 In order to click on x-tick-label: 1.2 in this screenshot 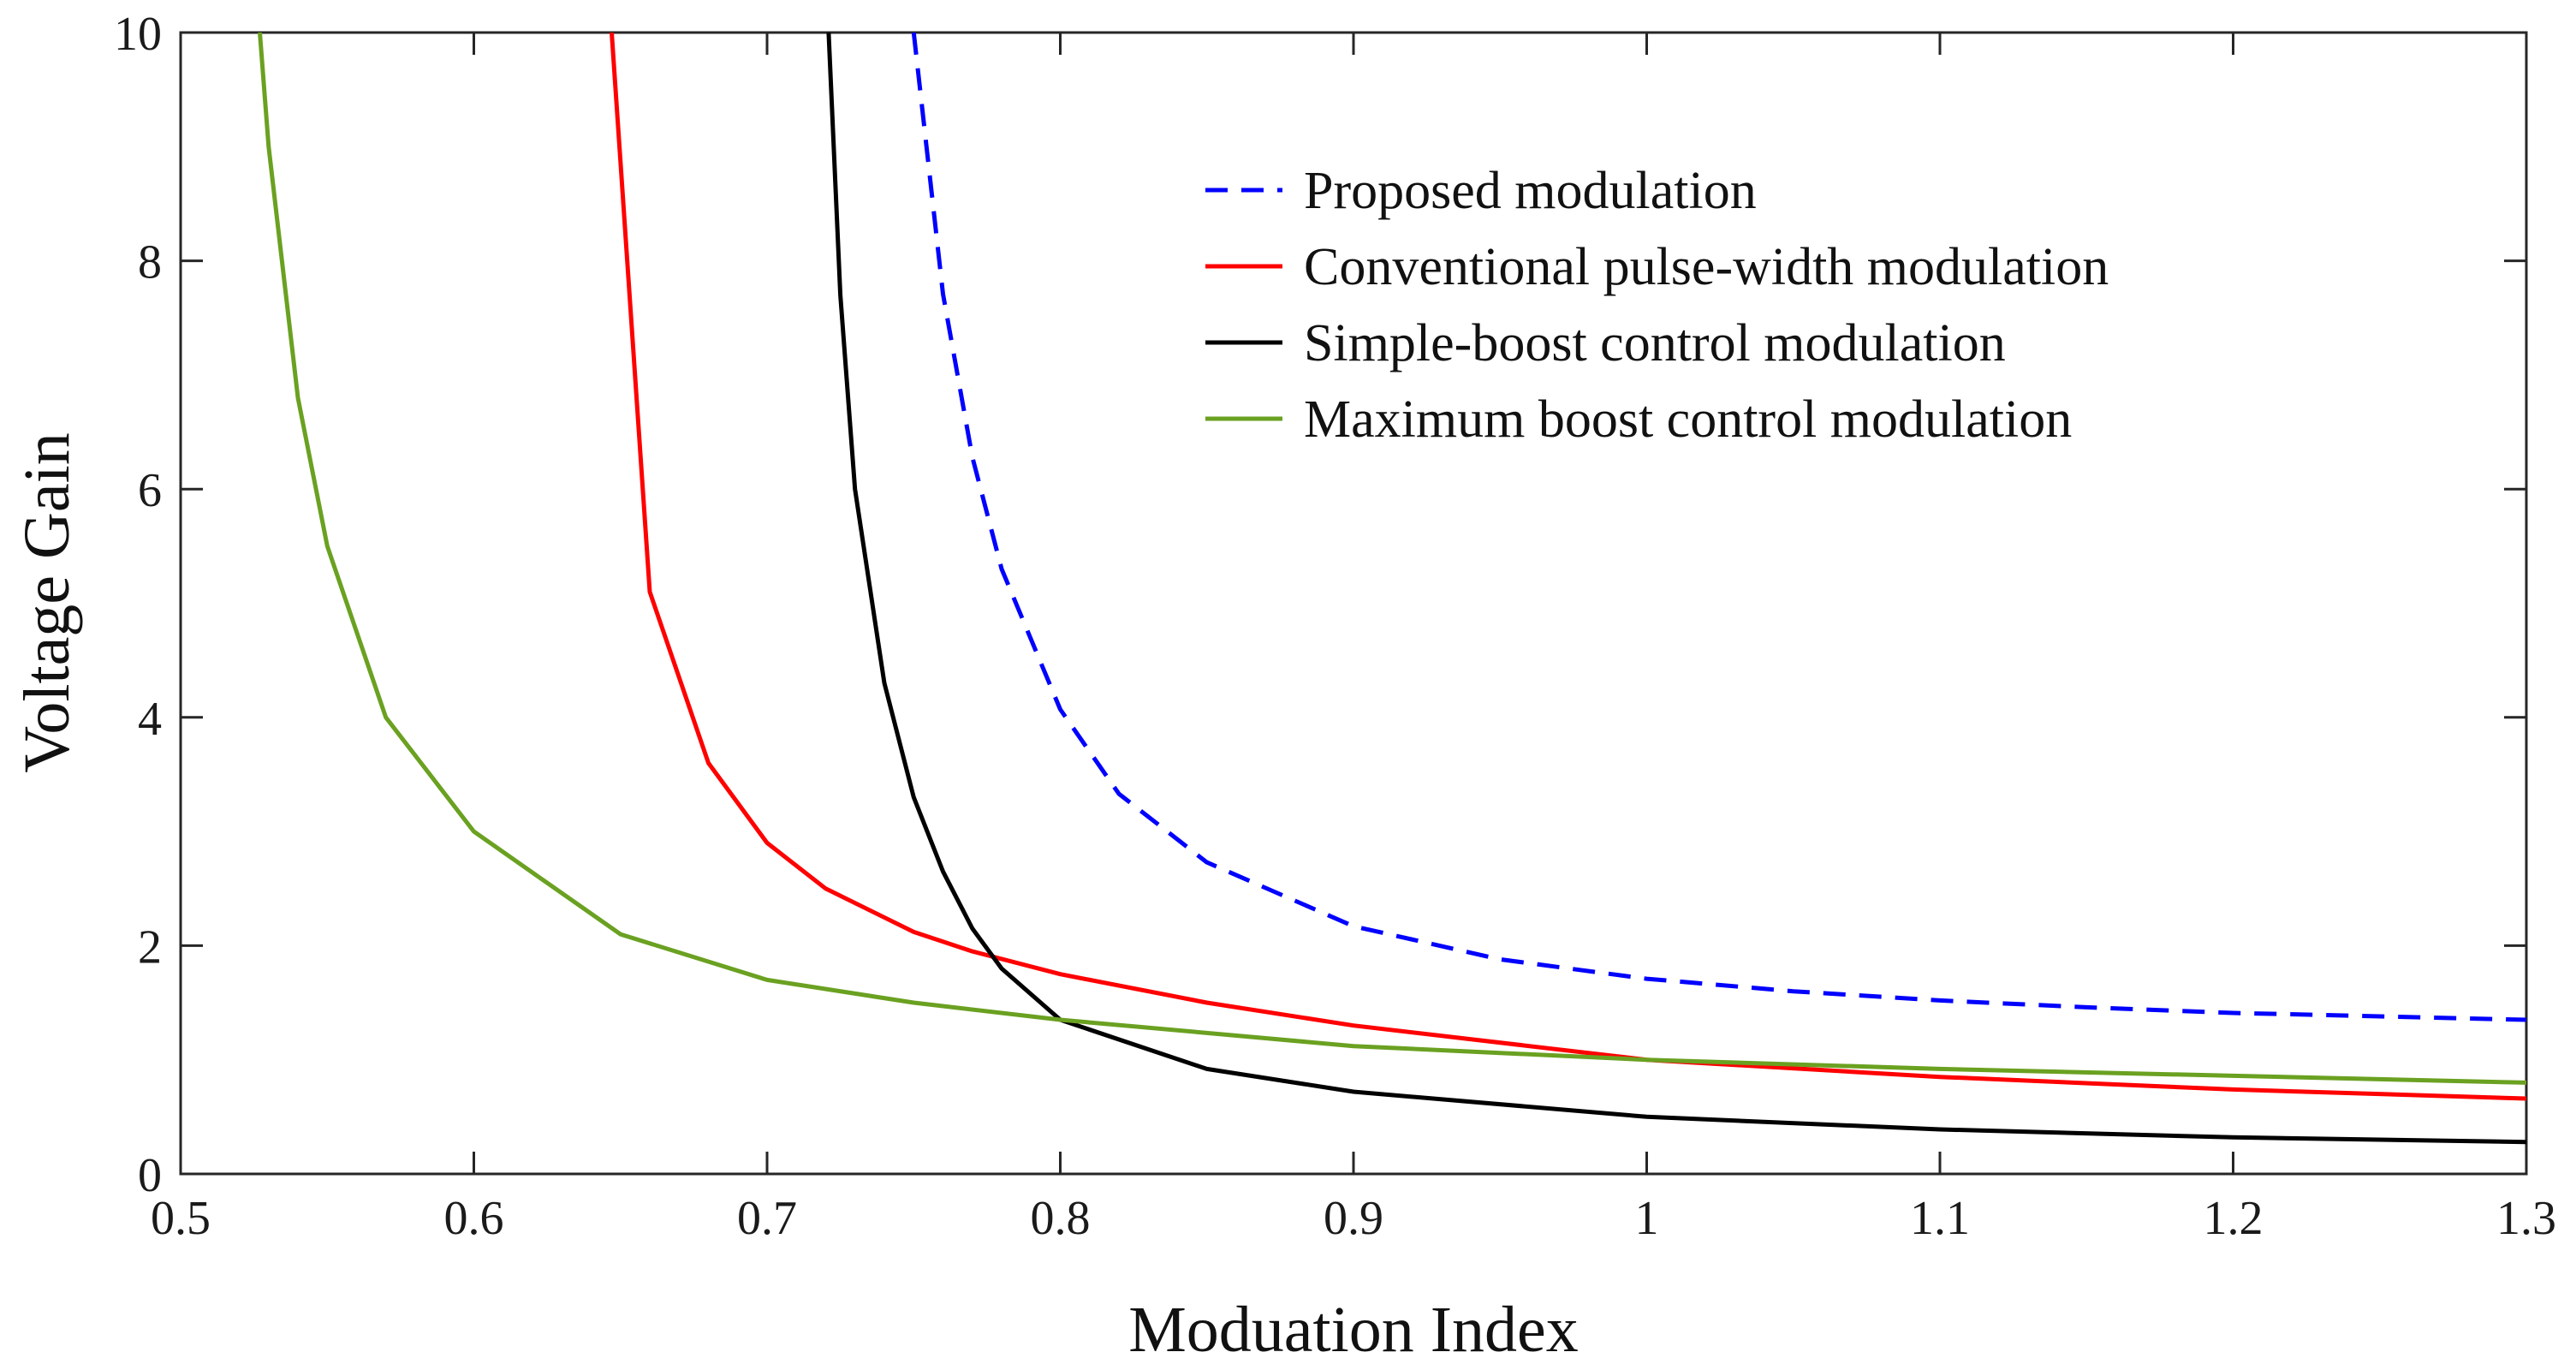, I will do `click(2234, 1218)`.